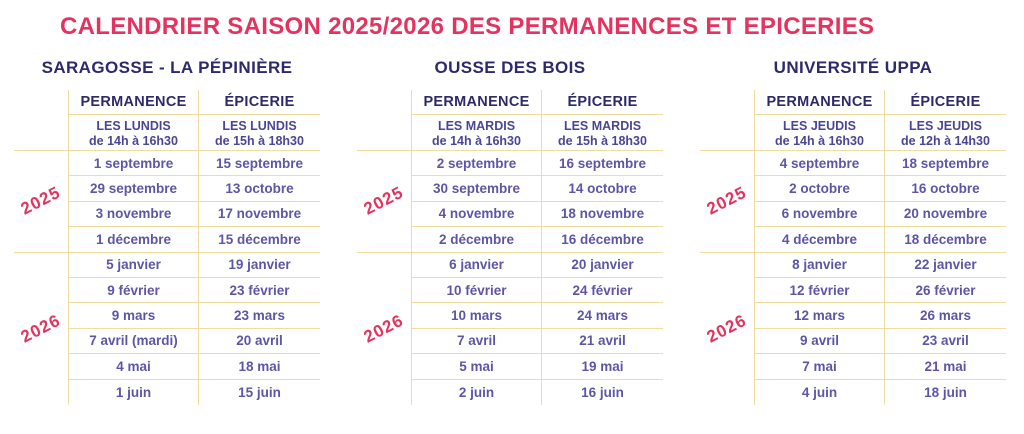 This screenshot has width=1024, height=434. What do you see at coordinates (476, 367) in the screenshot?
I see `date-cell: 5 mai` at bounding box center [476, 367].